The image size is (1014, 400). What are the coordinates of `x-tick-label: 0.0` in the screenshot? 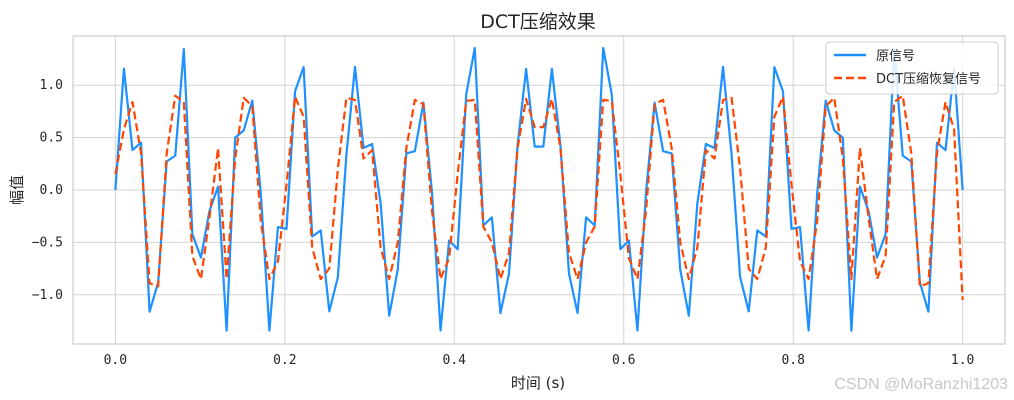 It's located at (115, 360).